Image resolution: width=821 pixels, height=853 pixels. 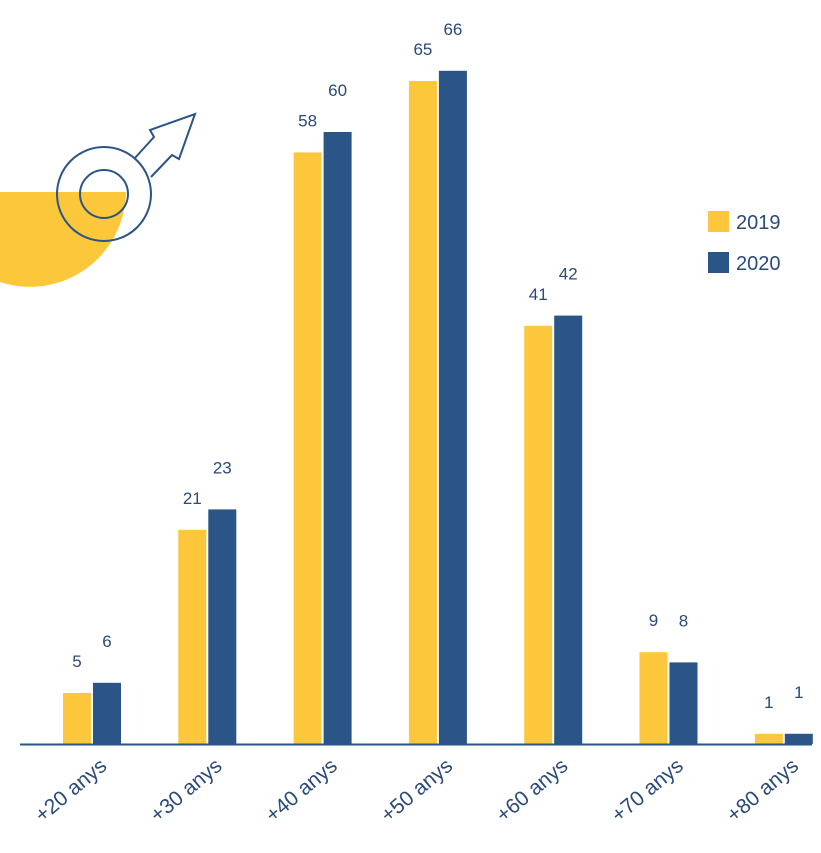 What do you see at coordinates (71, 790) in the screenshot?
I see `category-label-1: +20 anys` at bounding box center [71, 790].